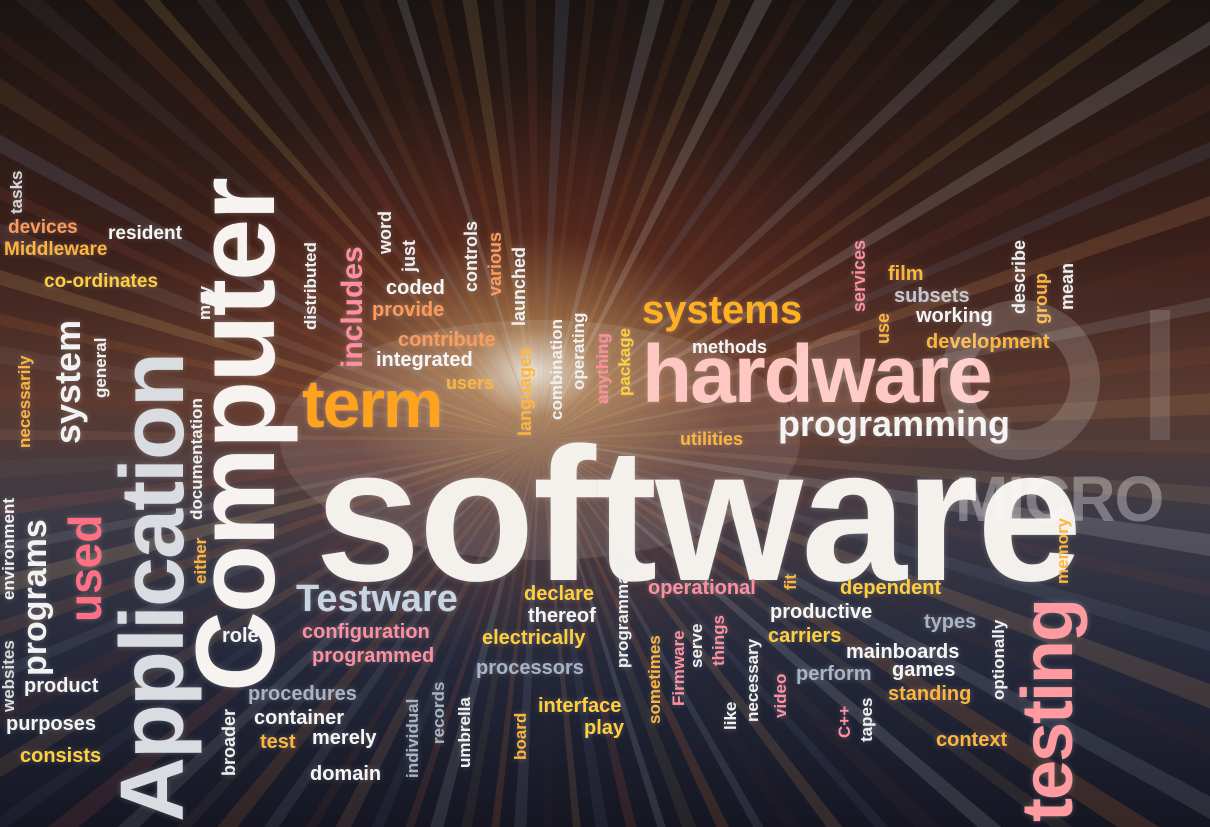  I want to click on word-games: games, so click(923, 670).